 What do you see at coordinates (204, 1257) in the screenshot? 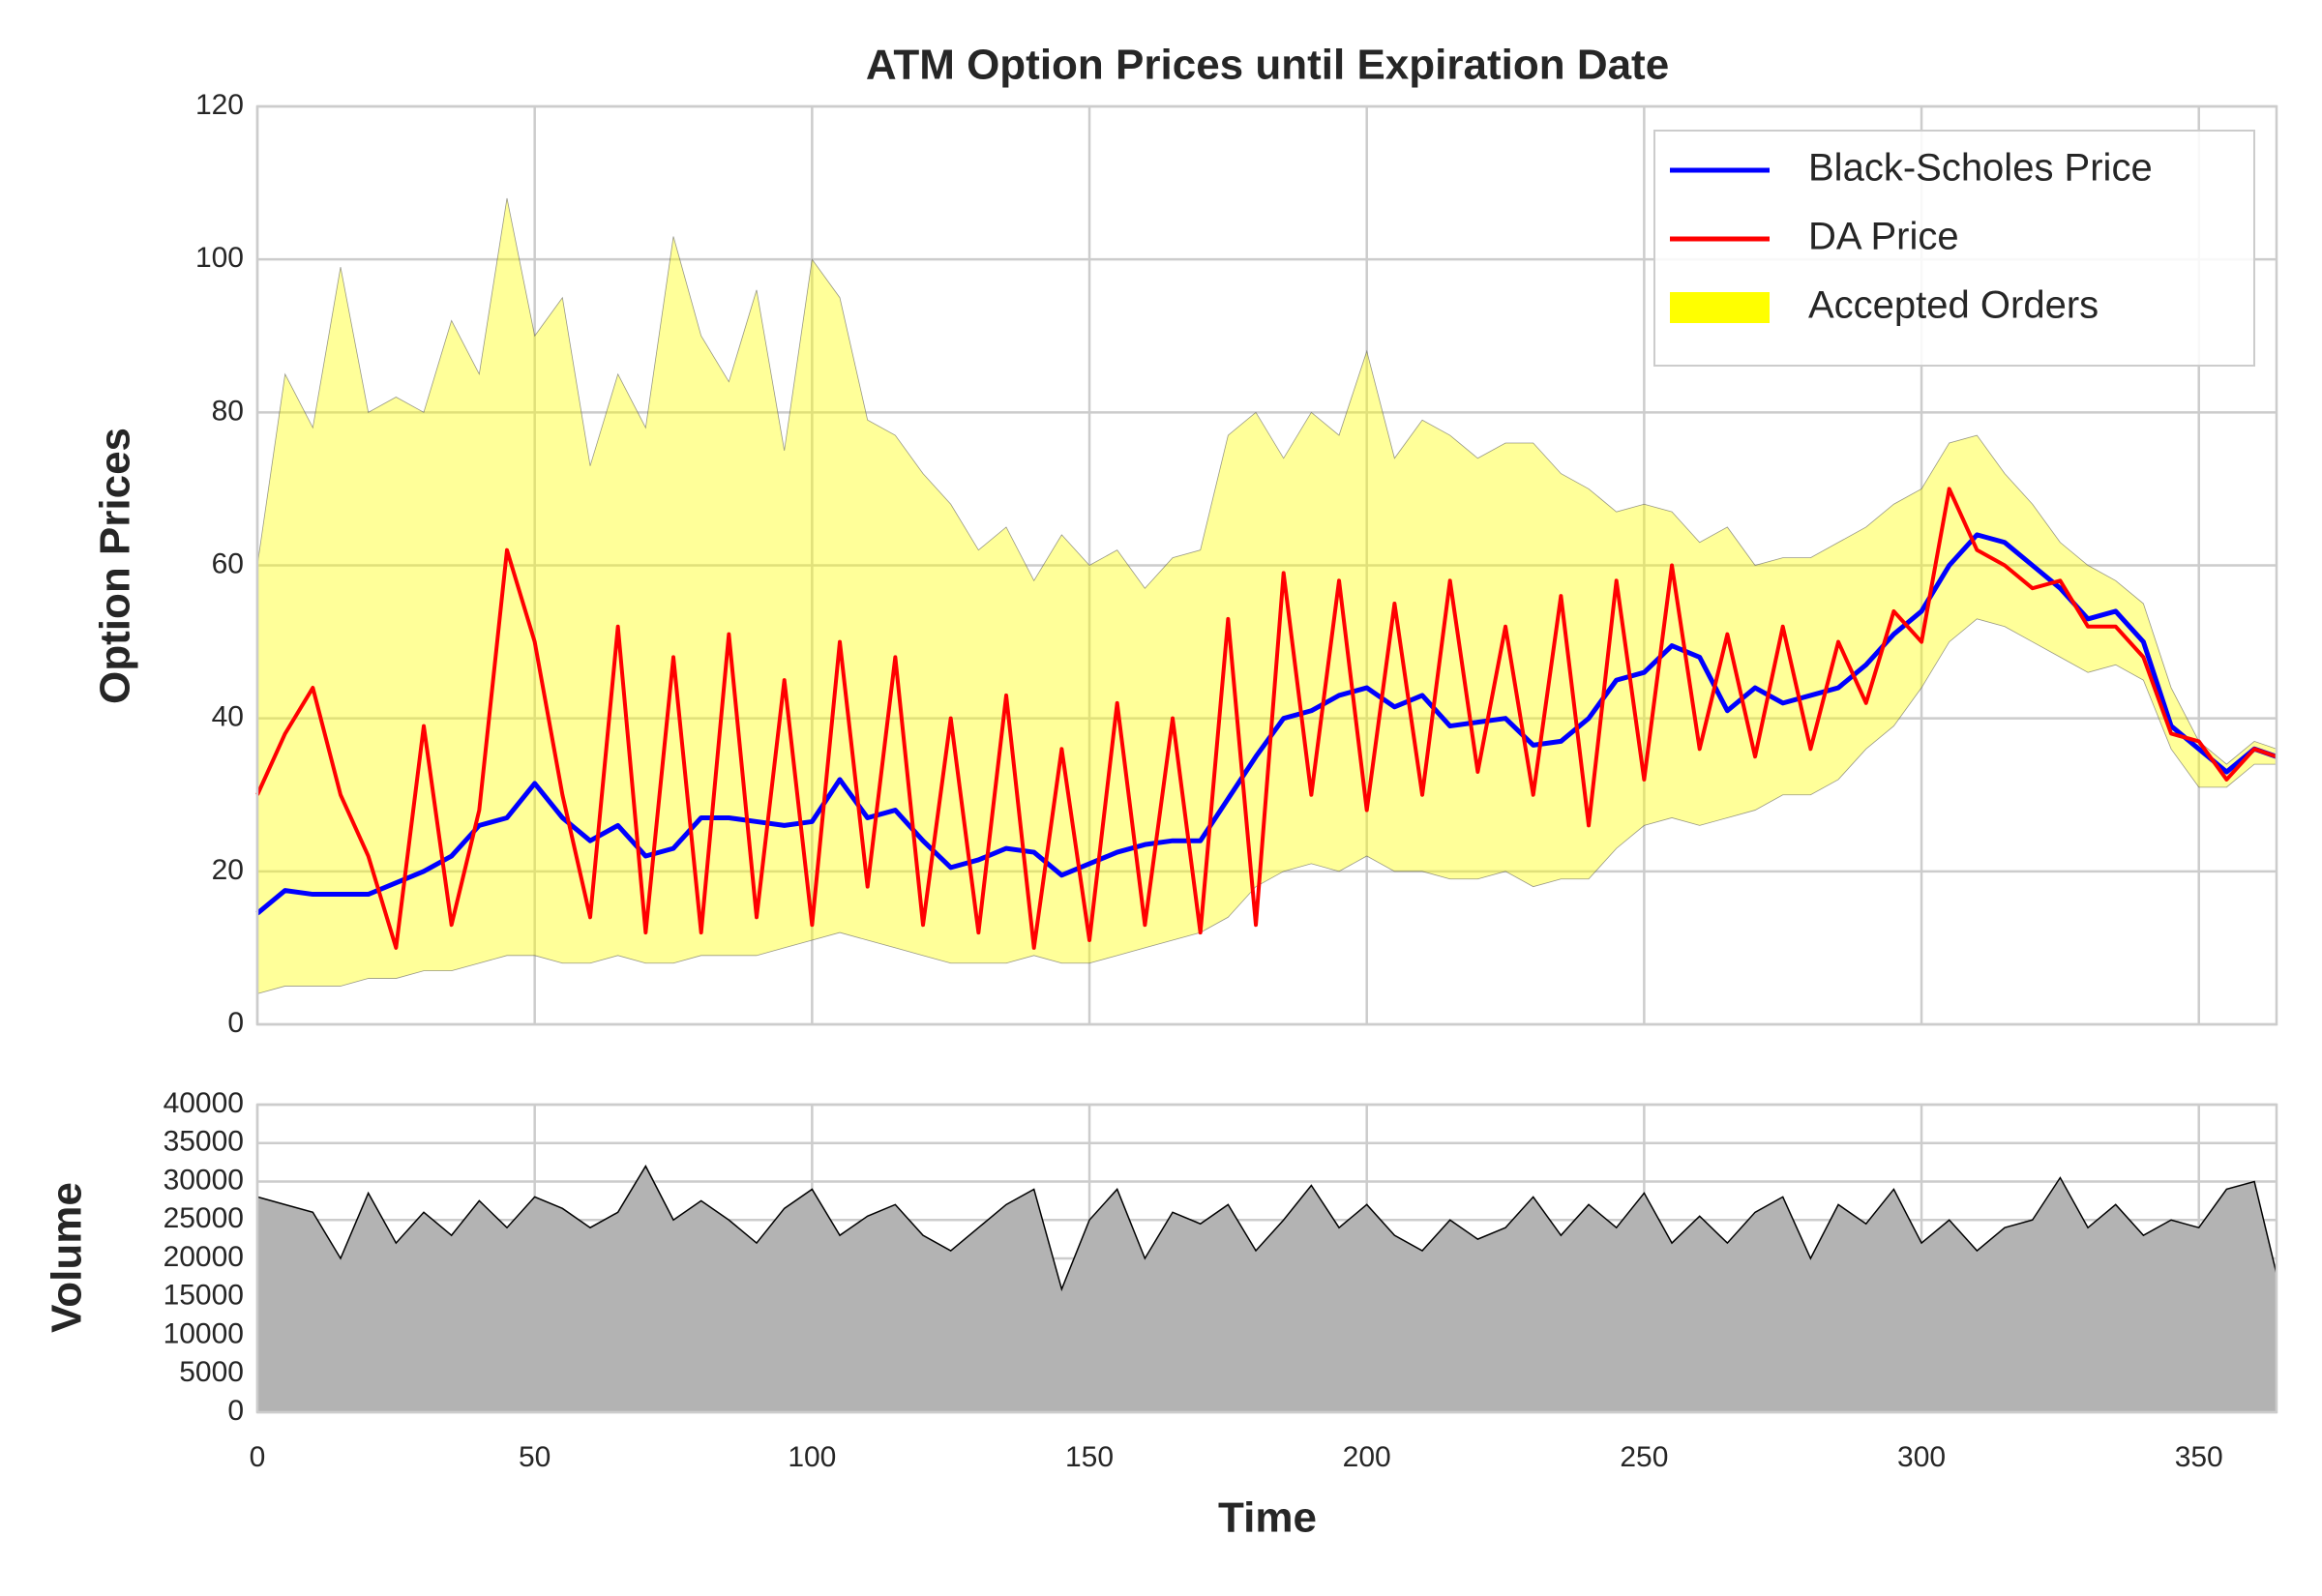
I see `y-tick-label: 20000` at bounding box center [204, 1257].